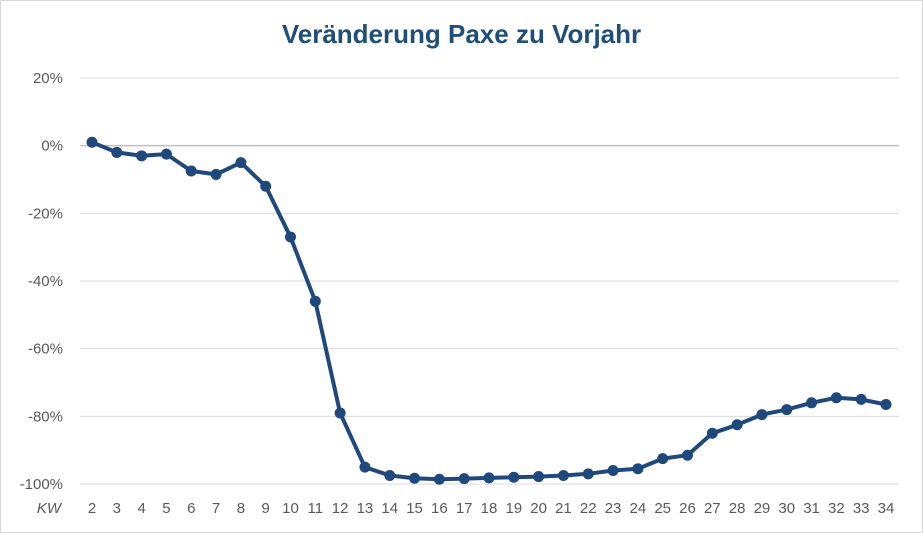  Describe the element at coordinates (613, 508) in the screenshot. I see `x-tick-label: 23` at that location.